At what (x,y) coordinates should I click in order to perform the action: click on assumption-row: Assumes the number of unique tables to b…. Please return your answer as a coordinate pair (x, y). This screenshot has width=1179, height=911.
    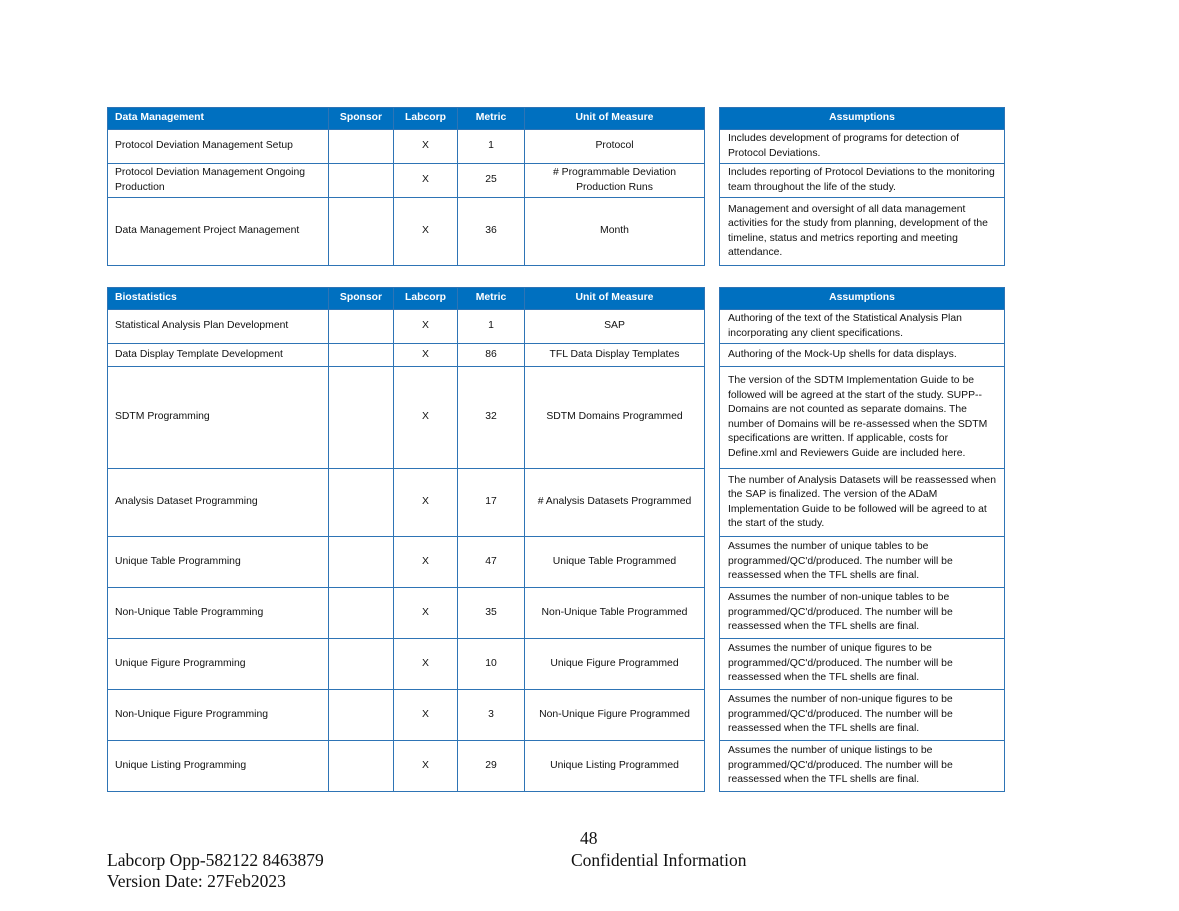
    Looking at the image, I should click on (862, 562).